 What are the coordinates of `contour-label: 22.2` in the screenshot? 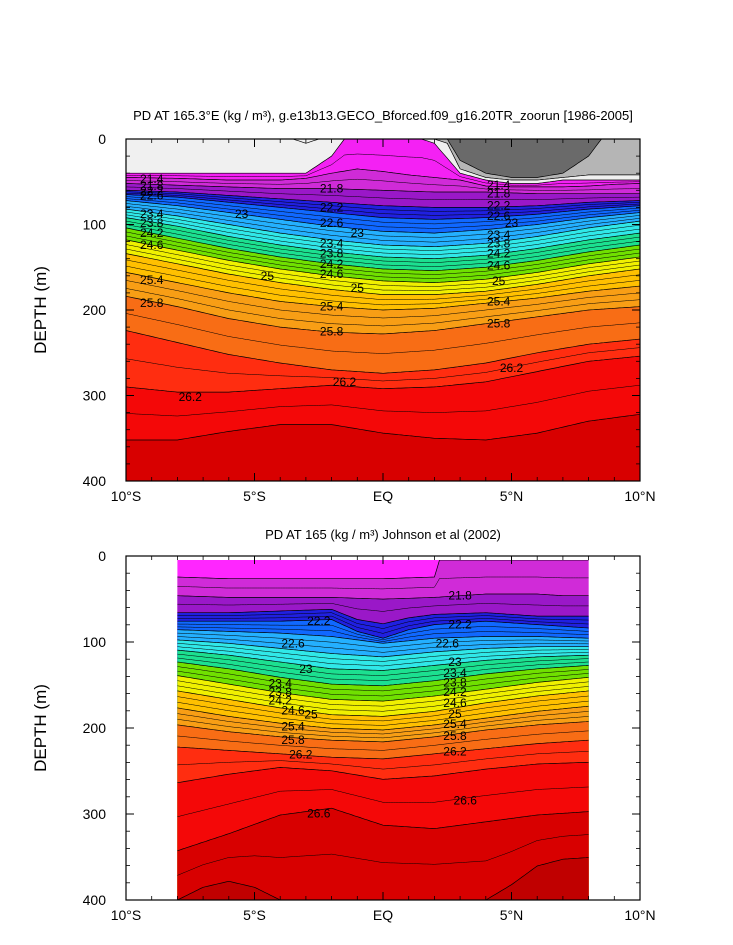 It's located at (332, 207).